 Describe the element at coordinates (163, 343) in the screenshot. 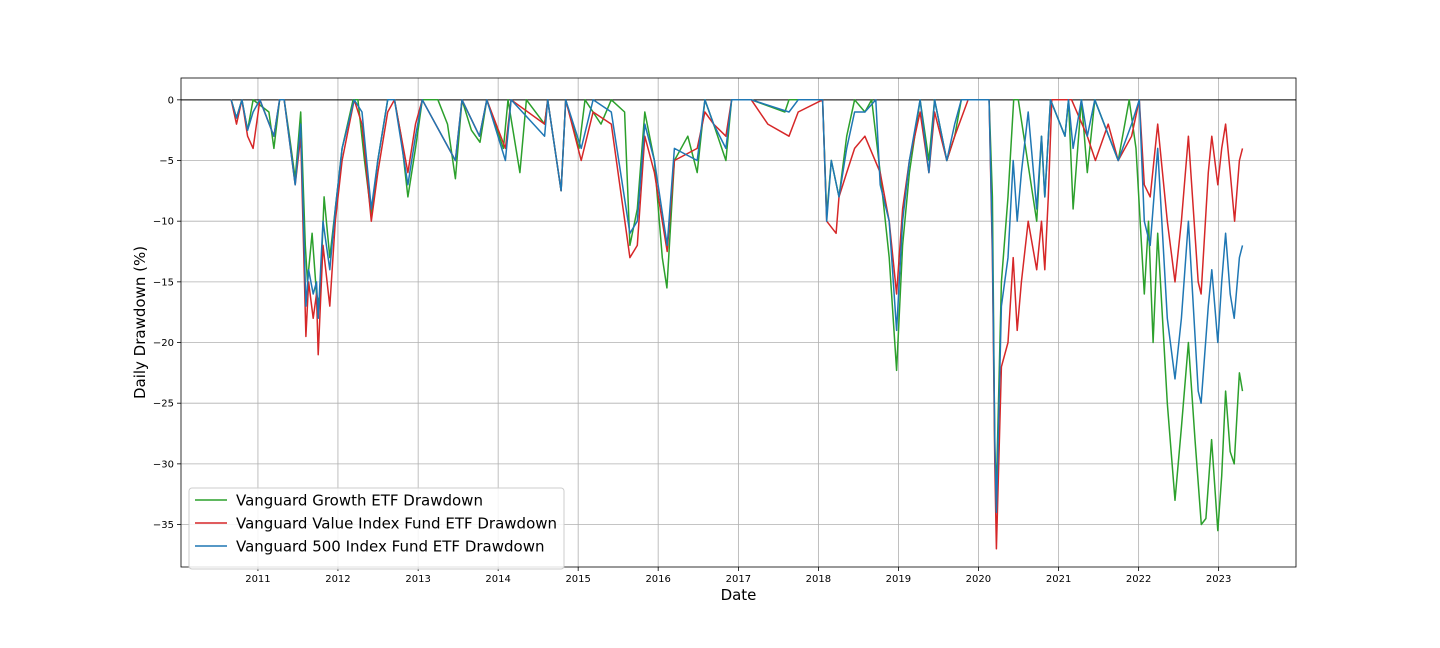

I see `y-tick-label: −20` at that location.